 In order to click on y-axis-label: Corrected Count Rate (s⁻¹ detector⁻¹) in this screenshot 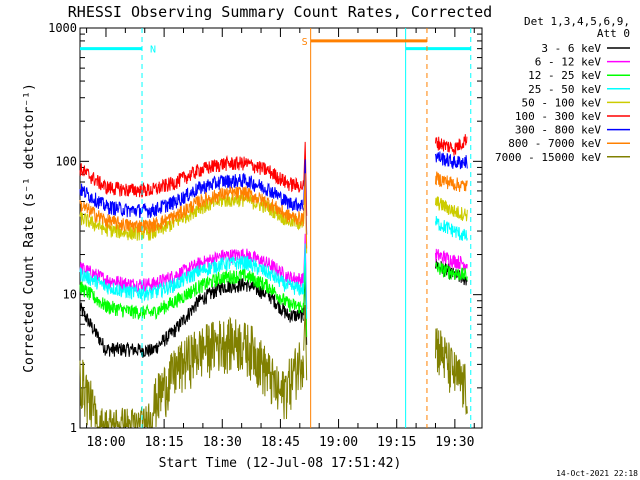, I will do `click(29, 228)`.